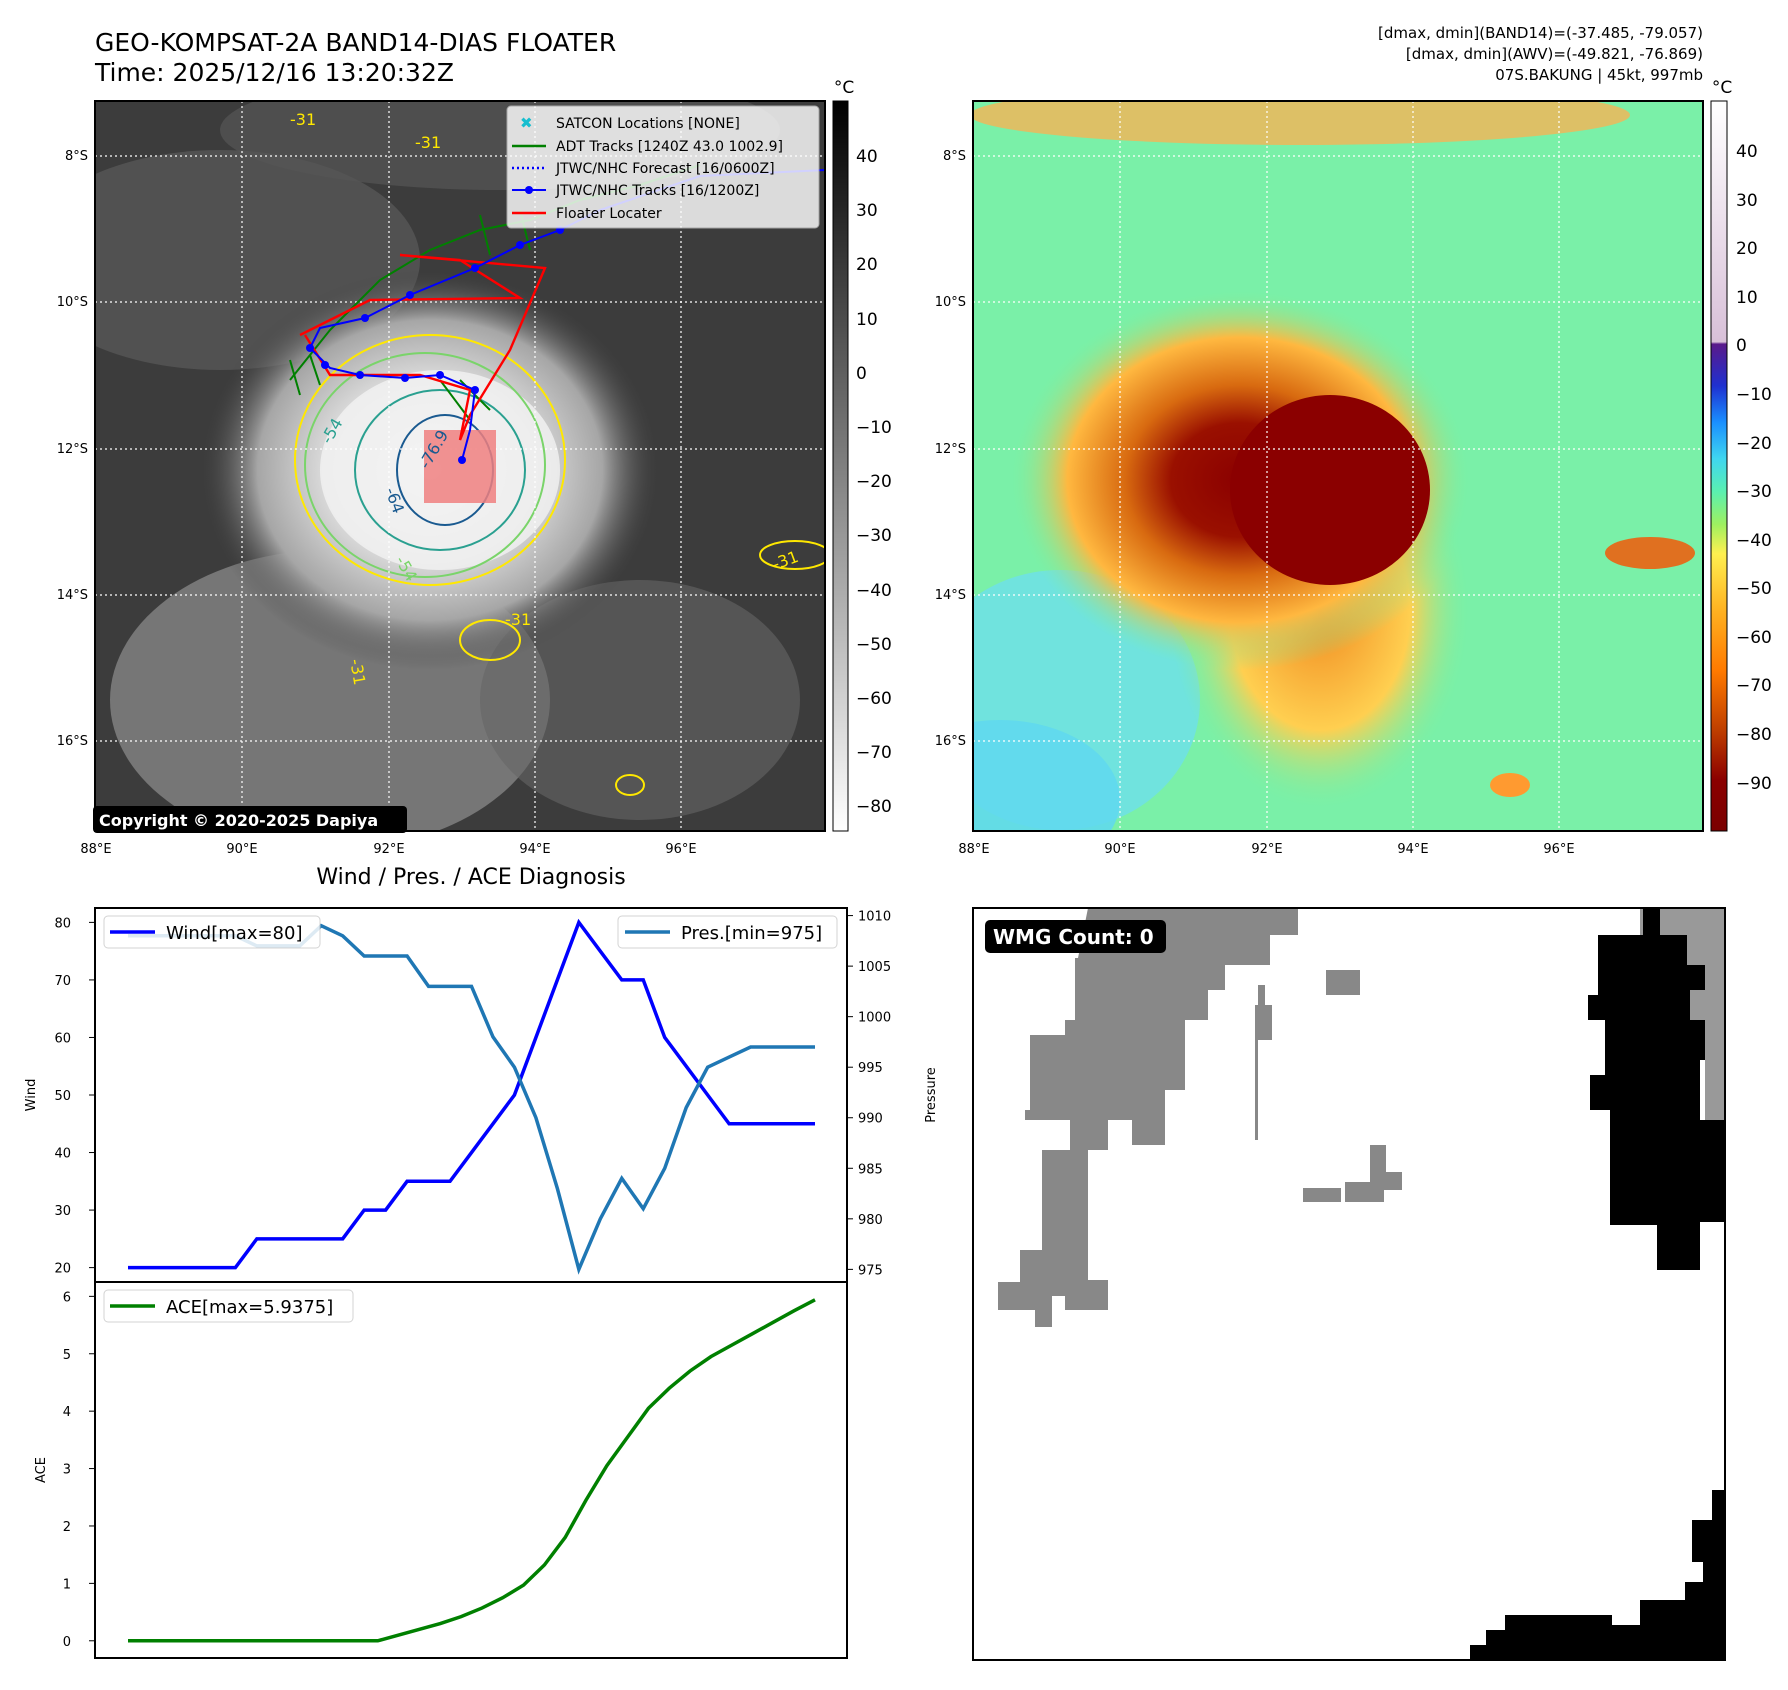 The image size is (1788, 1690). Describe the element at coordinates (648, 124) in the screenshot. I see `legend-satcon: SATCON Locations [NONE]` at that location.